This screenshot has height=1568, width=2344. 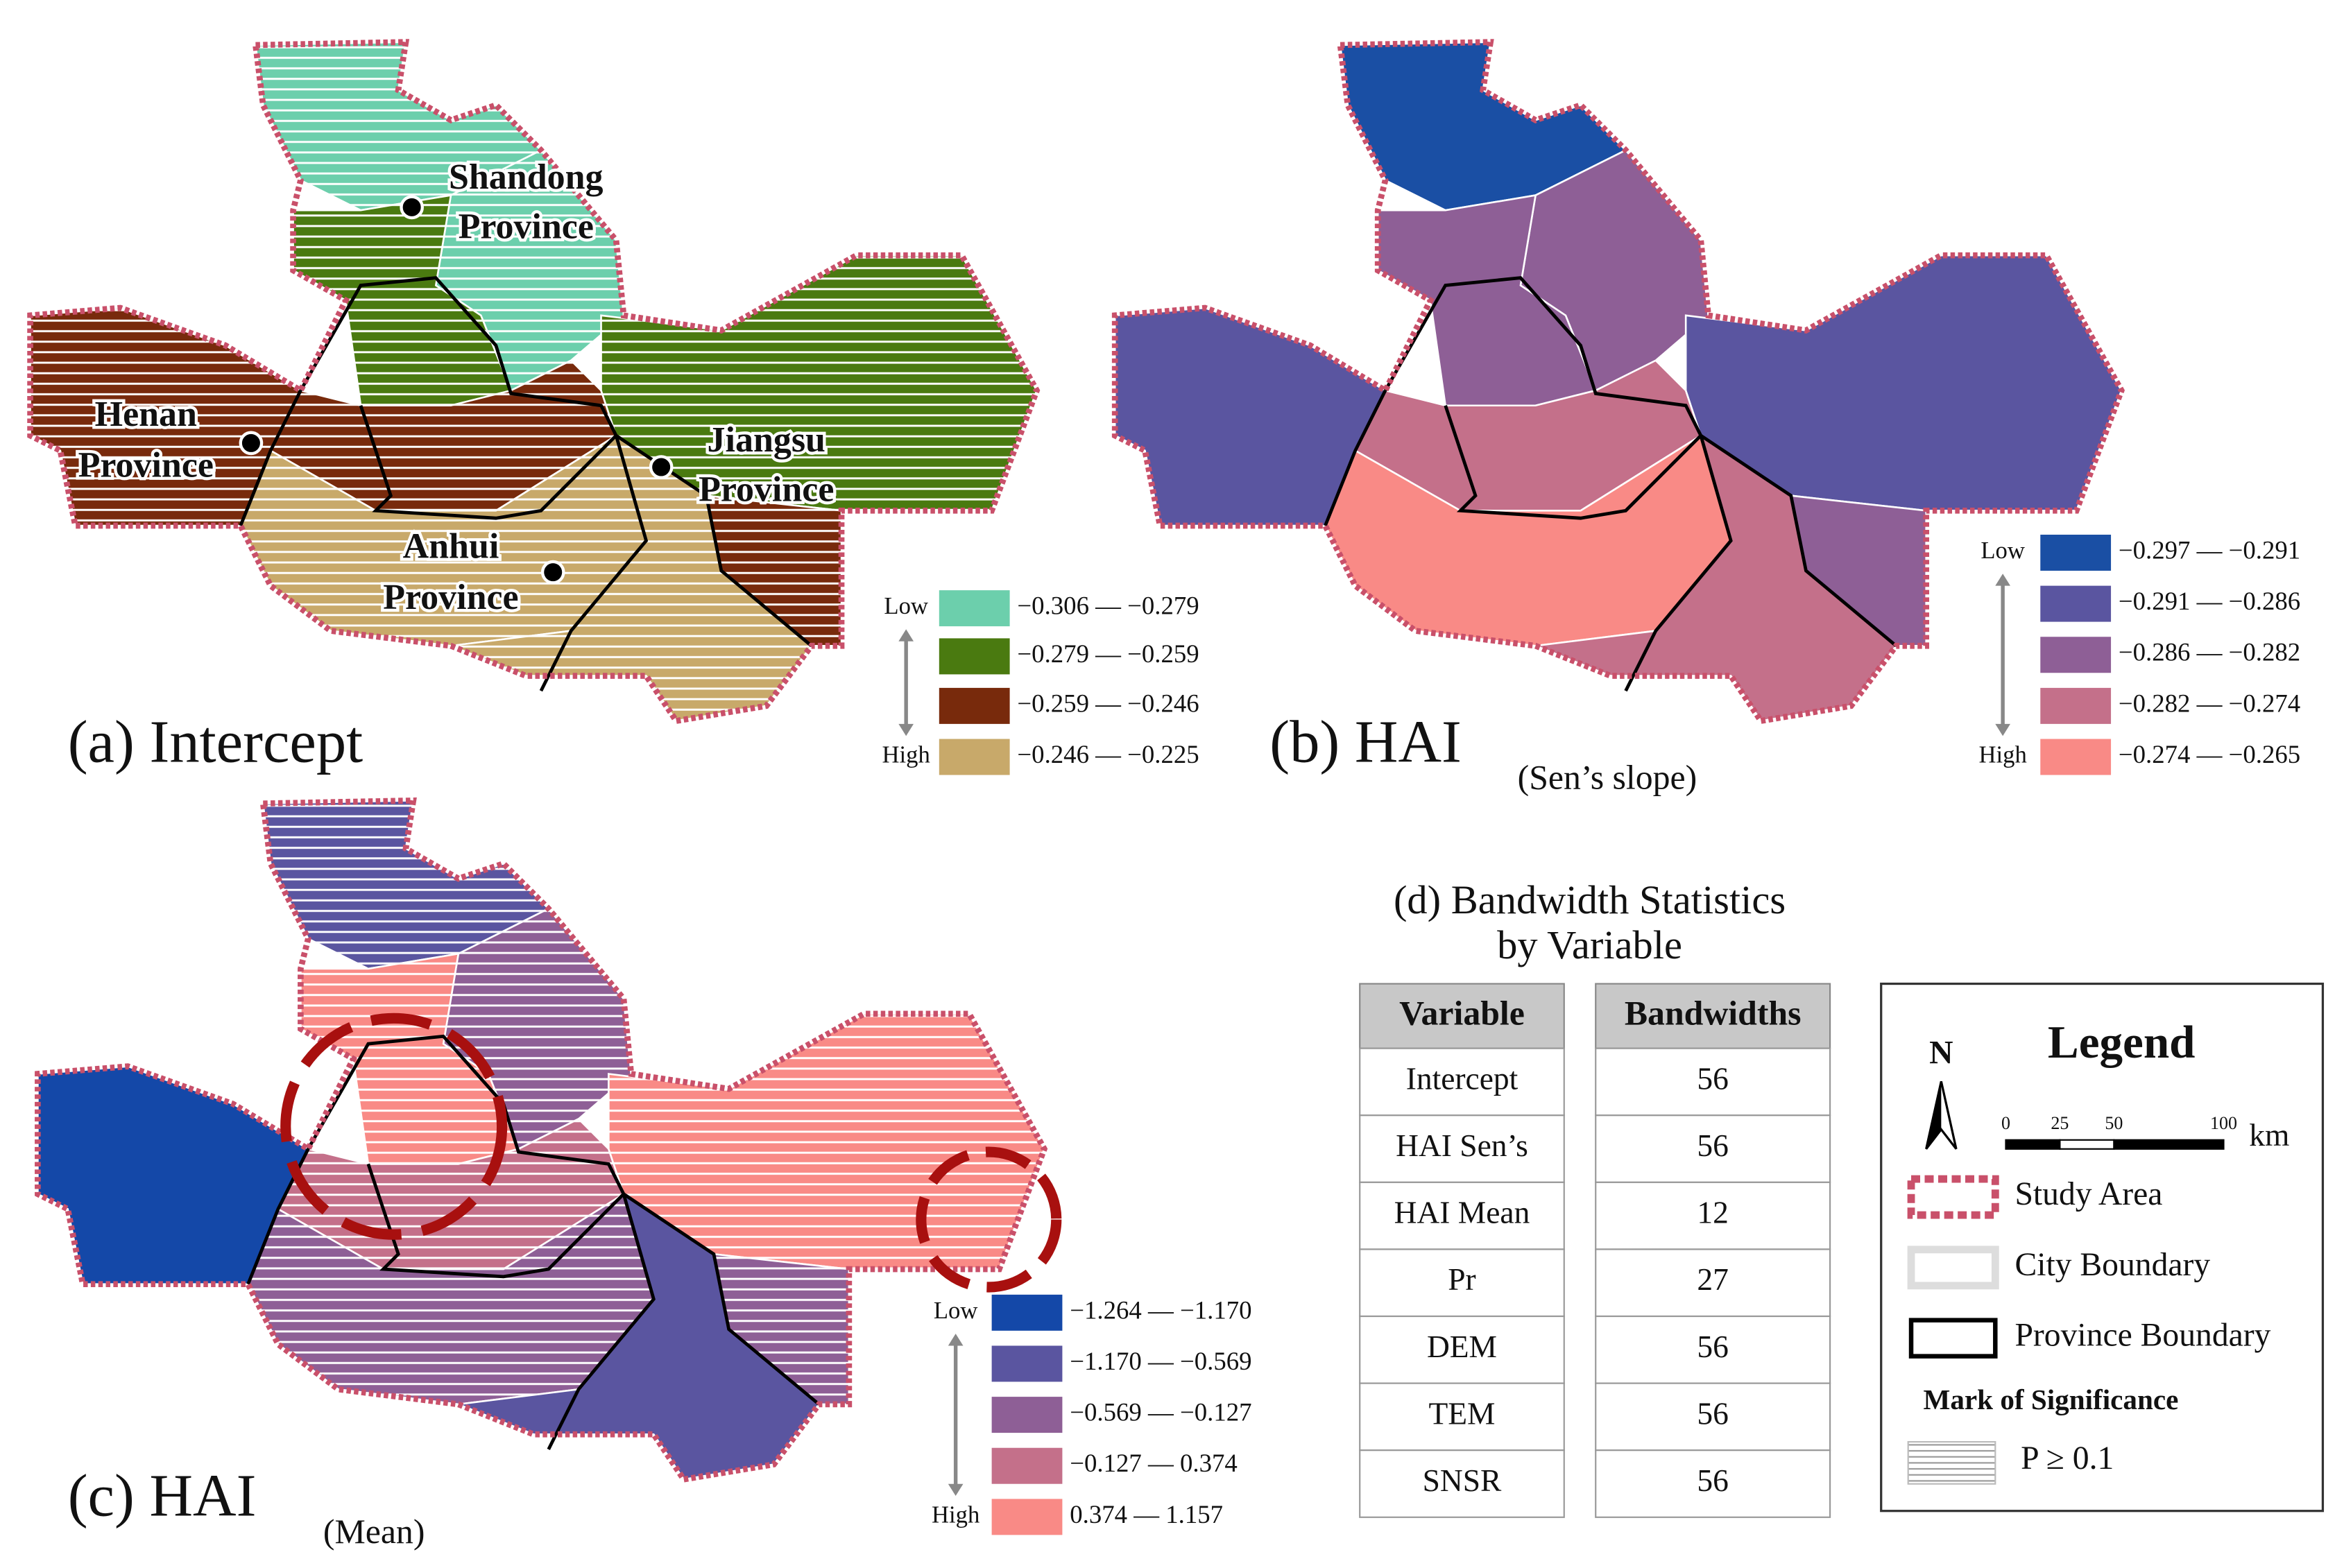 I want to click on table-title: (d) Bandwidth Statistics, so click(x=1590, y=899).